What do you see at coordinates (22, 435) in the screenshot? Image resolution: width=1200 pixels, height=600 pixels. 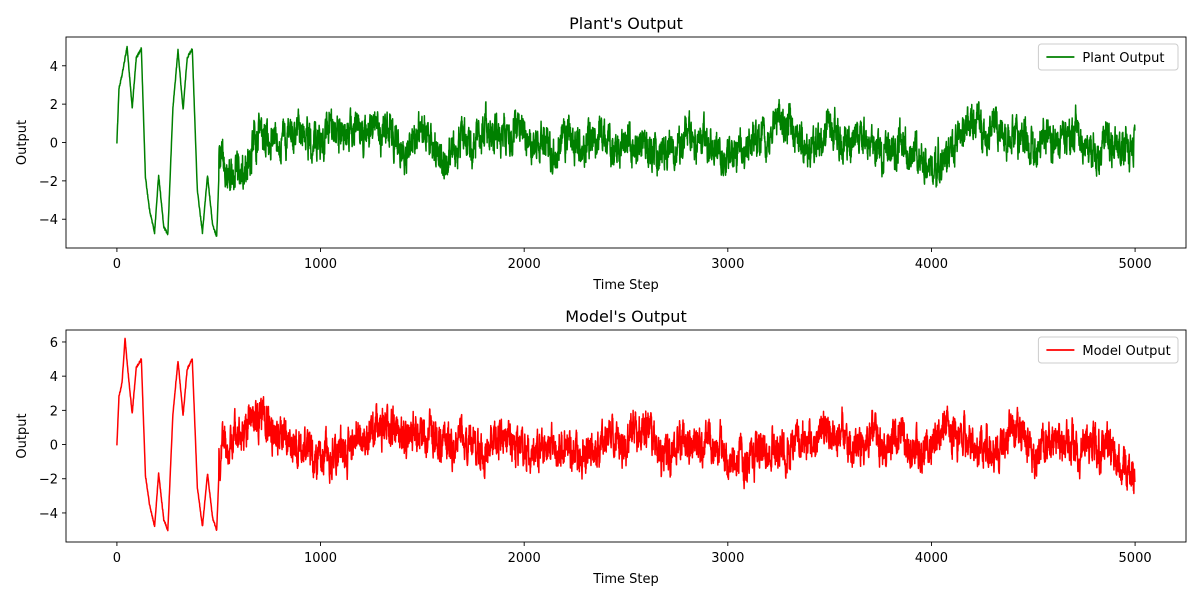 I see `model-y-axis-label: Output` at bounding box center [22, 435].